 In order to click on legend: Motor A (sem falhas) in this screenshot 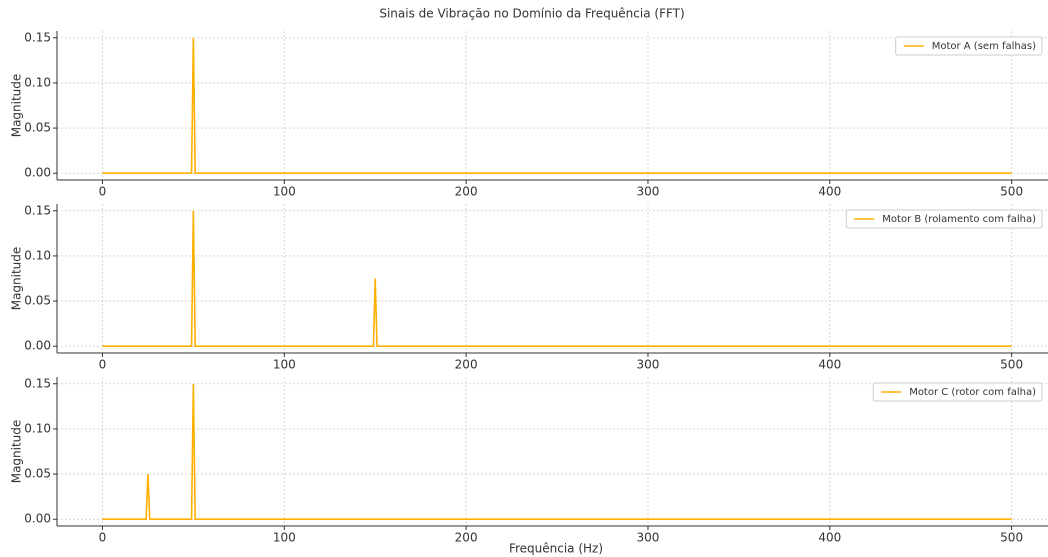, I will do `click(969, 46)`.